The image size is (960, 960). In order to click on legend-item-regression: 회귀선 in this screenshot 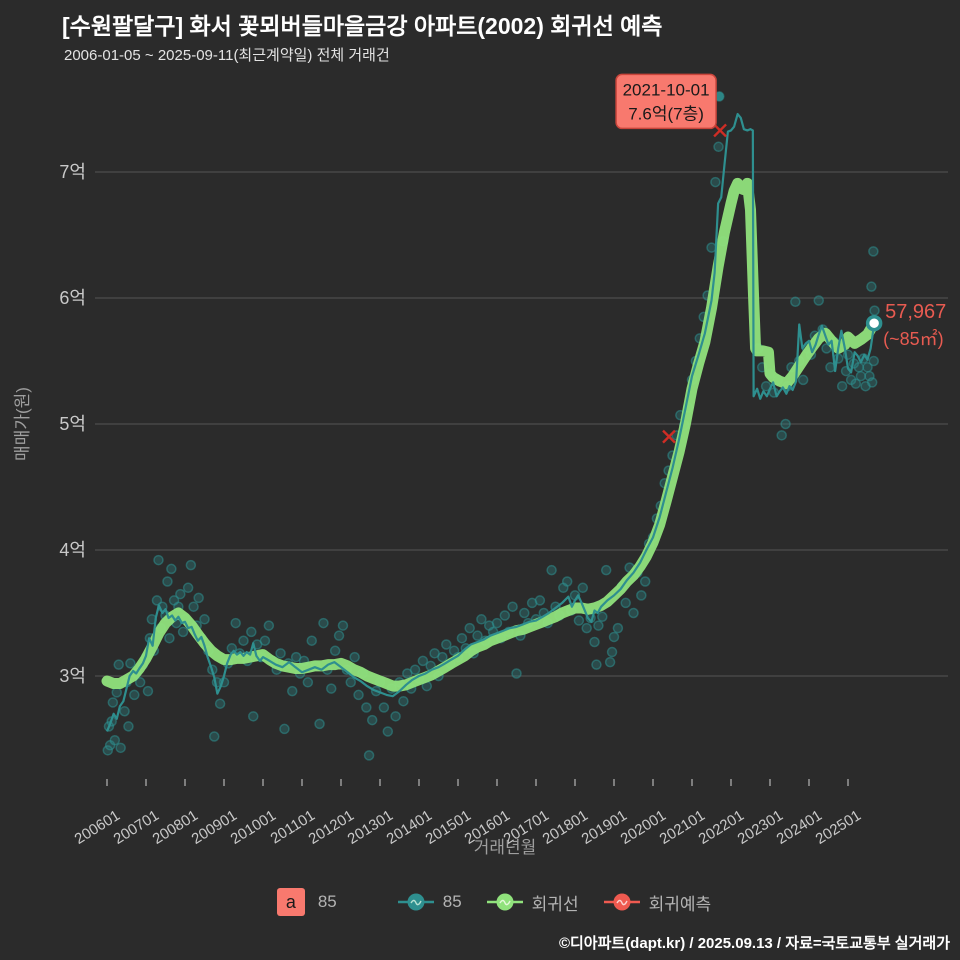, I will do `click(532, 902)`.